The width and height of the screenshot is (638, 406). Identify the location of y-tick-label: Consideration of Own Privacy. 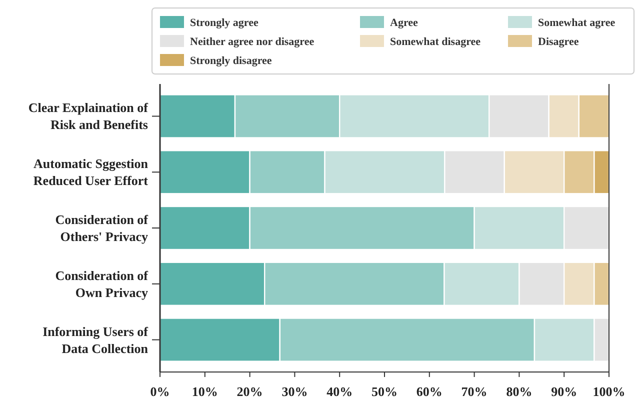
(102, 284).